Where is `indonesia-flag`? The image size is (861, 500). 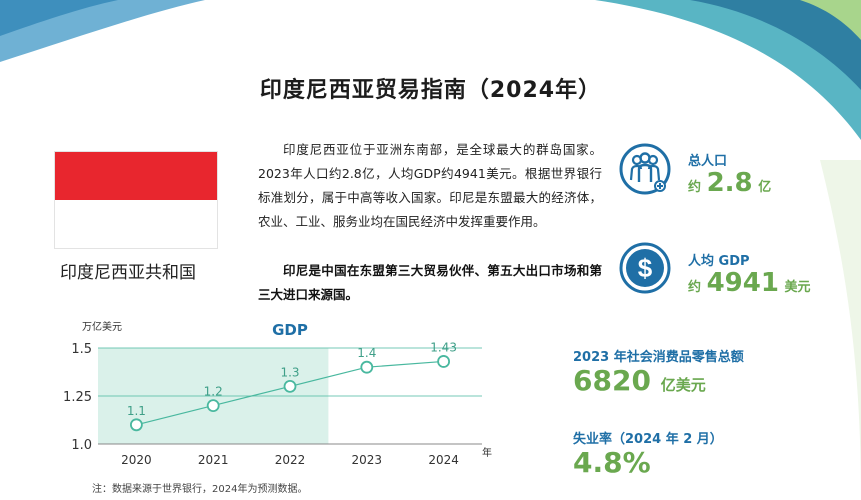 indonesia-flag is located at coordinates (136, 200).